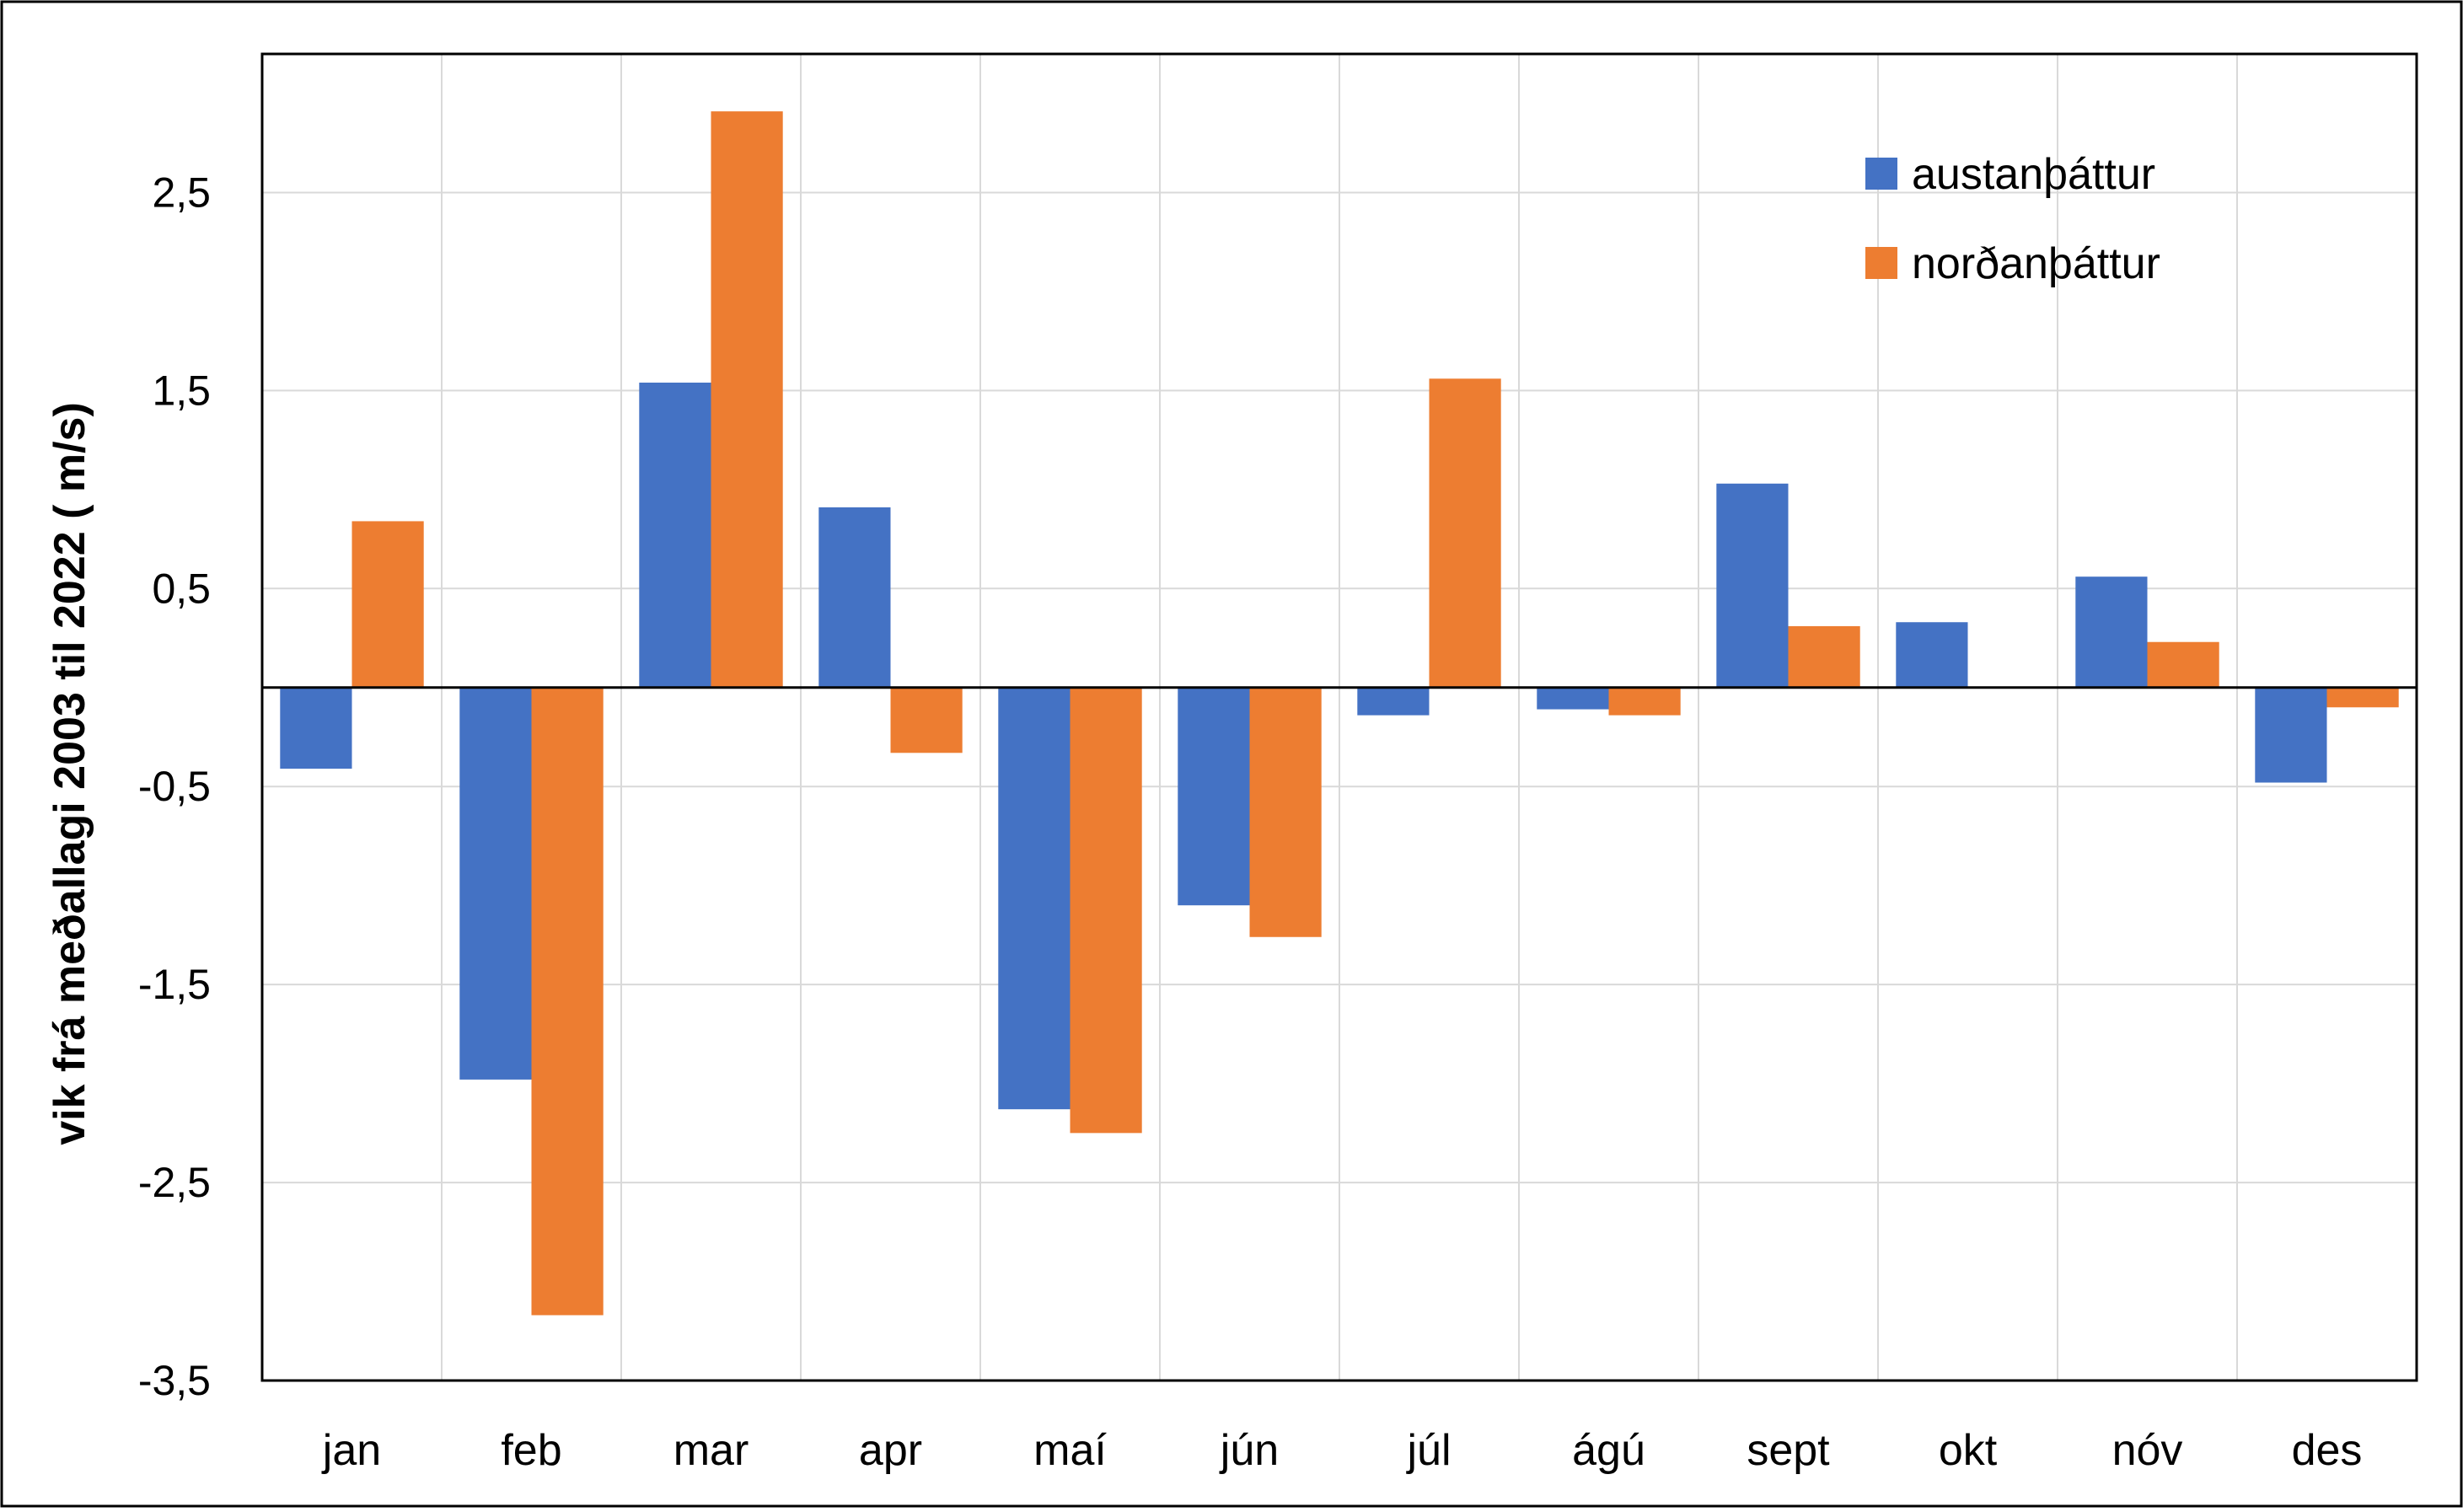  What do you see at coordinates (891, 1450) in the screenshot?
I see `x-category-label: apr` at bounding box center [891, 1450].